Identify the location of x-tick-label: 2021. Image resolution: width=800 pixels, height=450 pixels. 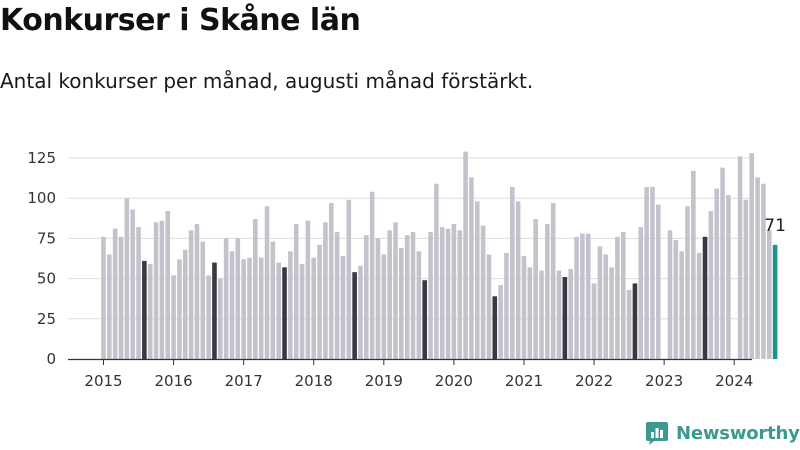
(524, 381).